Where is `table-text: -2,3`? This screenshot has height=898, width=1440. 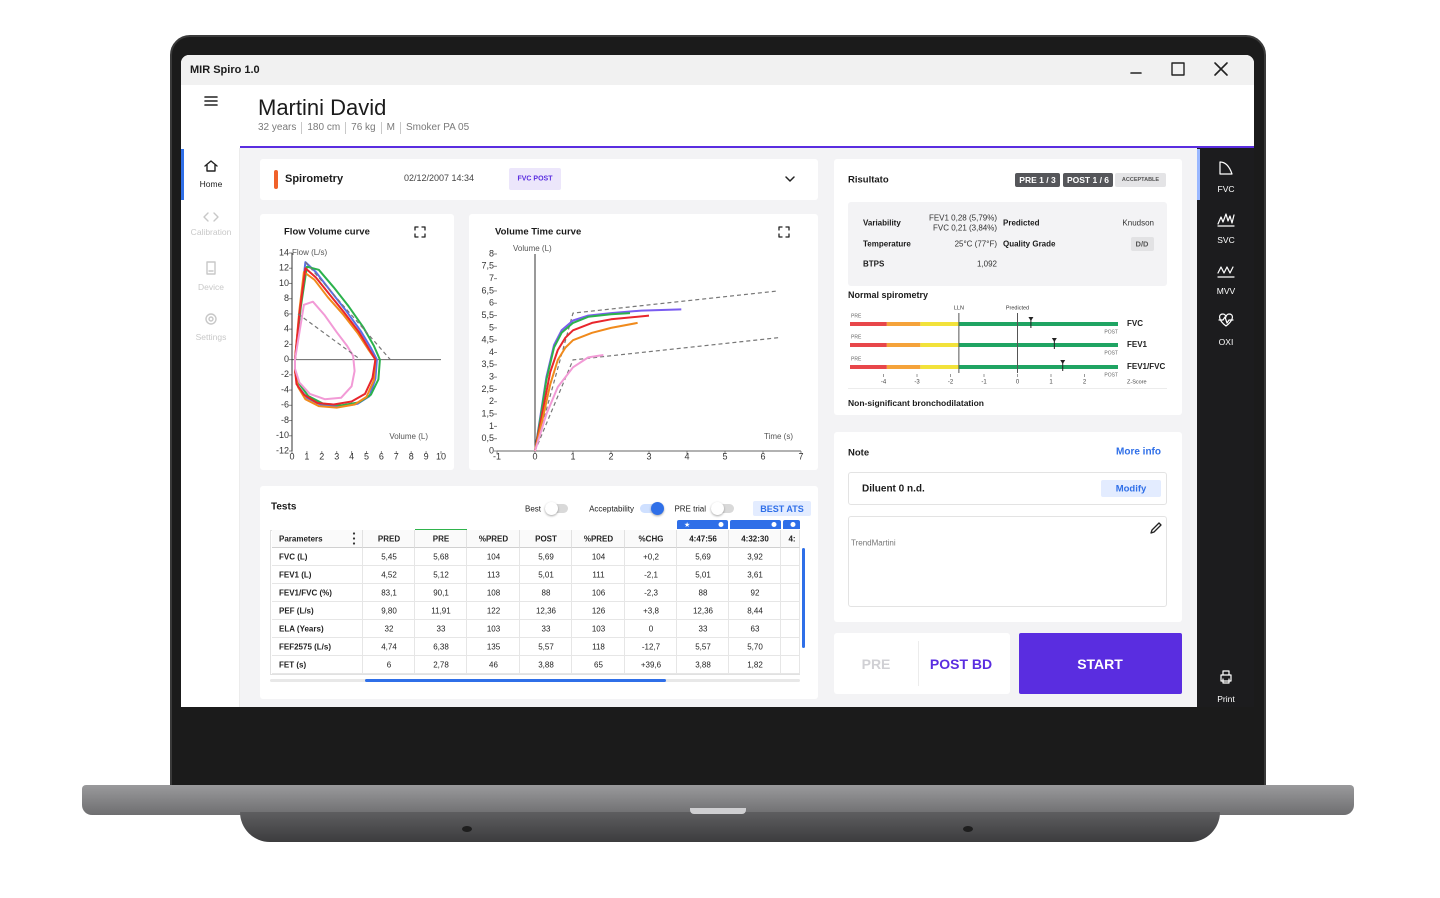
table-text: -2,3 is located at coordinates (651, 593).